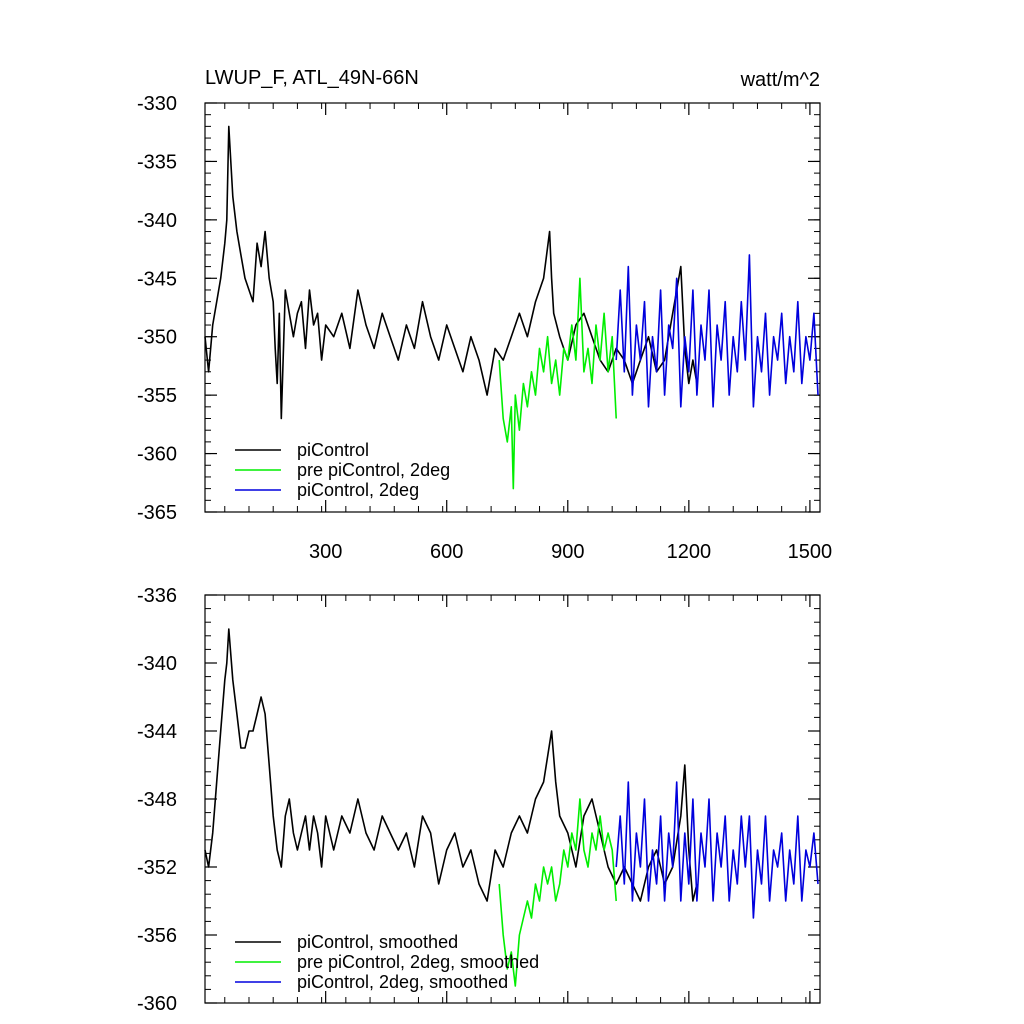 The height and width of the screenshot is (1024, 1024). What do you see at coordinates (689, 552) in the screenshot?
I see `x-tick-label: 1200` at bounding box center [689, 552].